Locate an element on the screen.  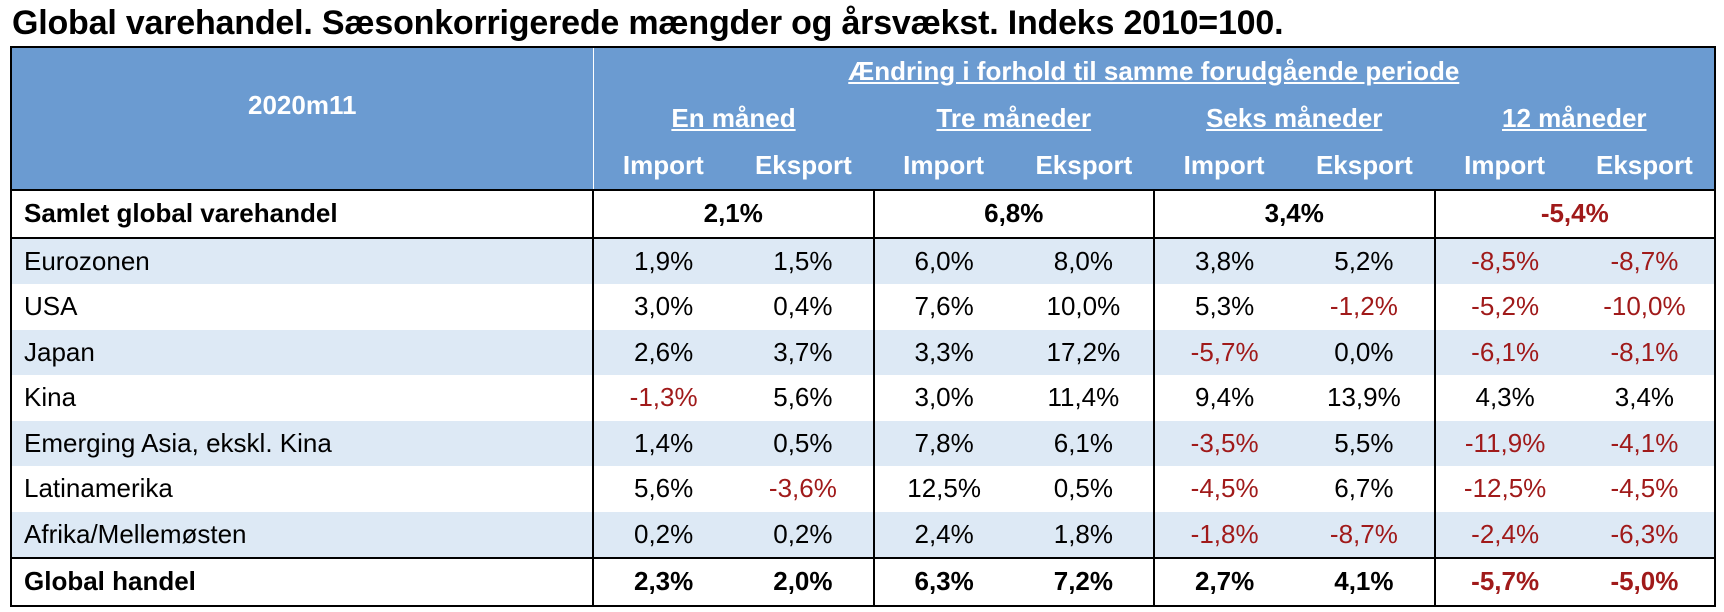
value-cell: 1,9% is located at coordinates (663, 260).